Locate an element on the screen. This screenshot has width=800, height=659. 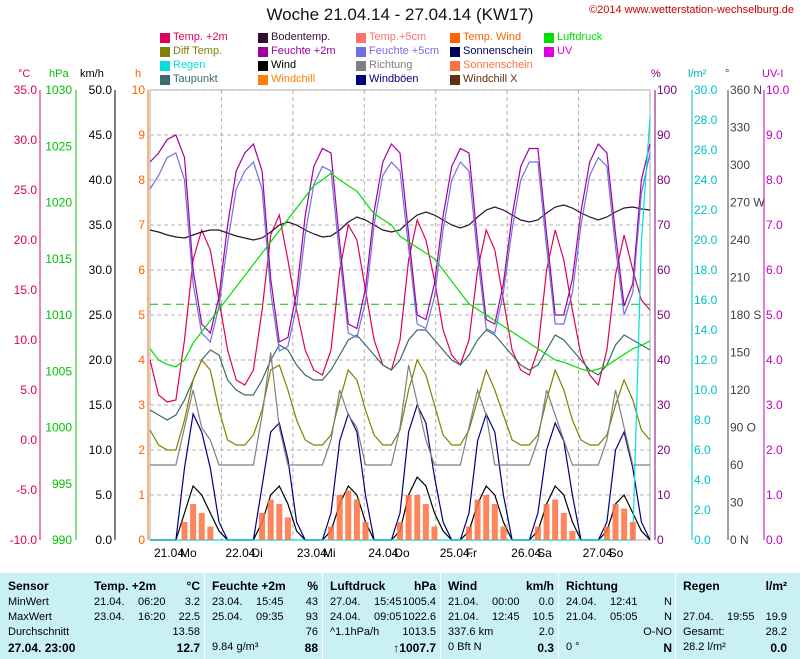
axis-tick-wind_kmh: 30.0 is located at coordinates (101, 270).